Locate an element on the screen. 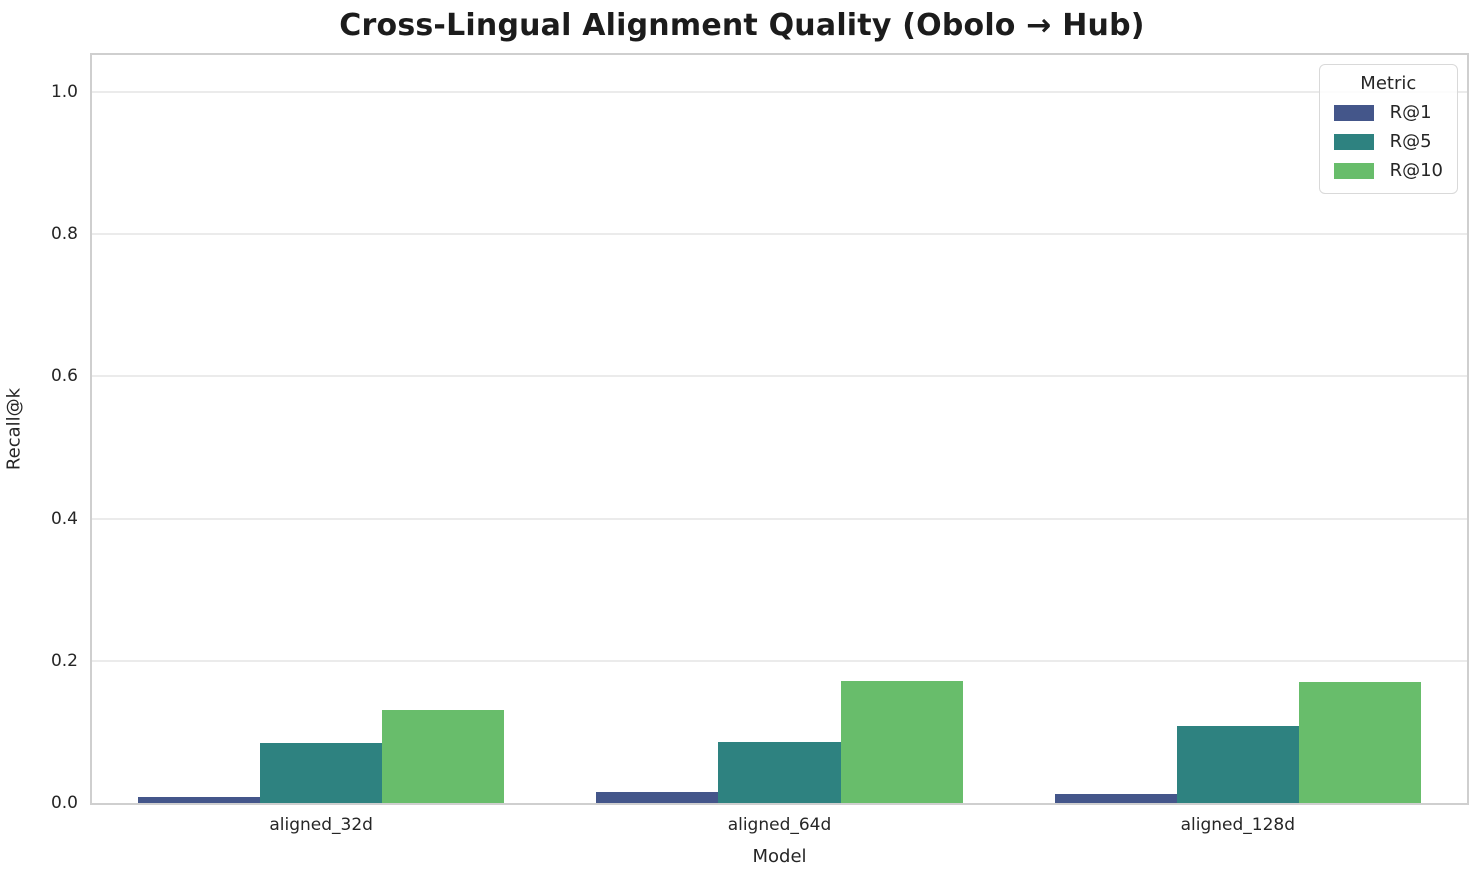  x-tick-label: aligned_128d is located at coordinates (1238, 825).